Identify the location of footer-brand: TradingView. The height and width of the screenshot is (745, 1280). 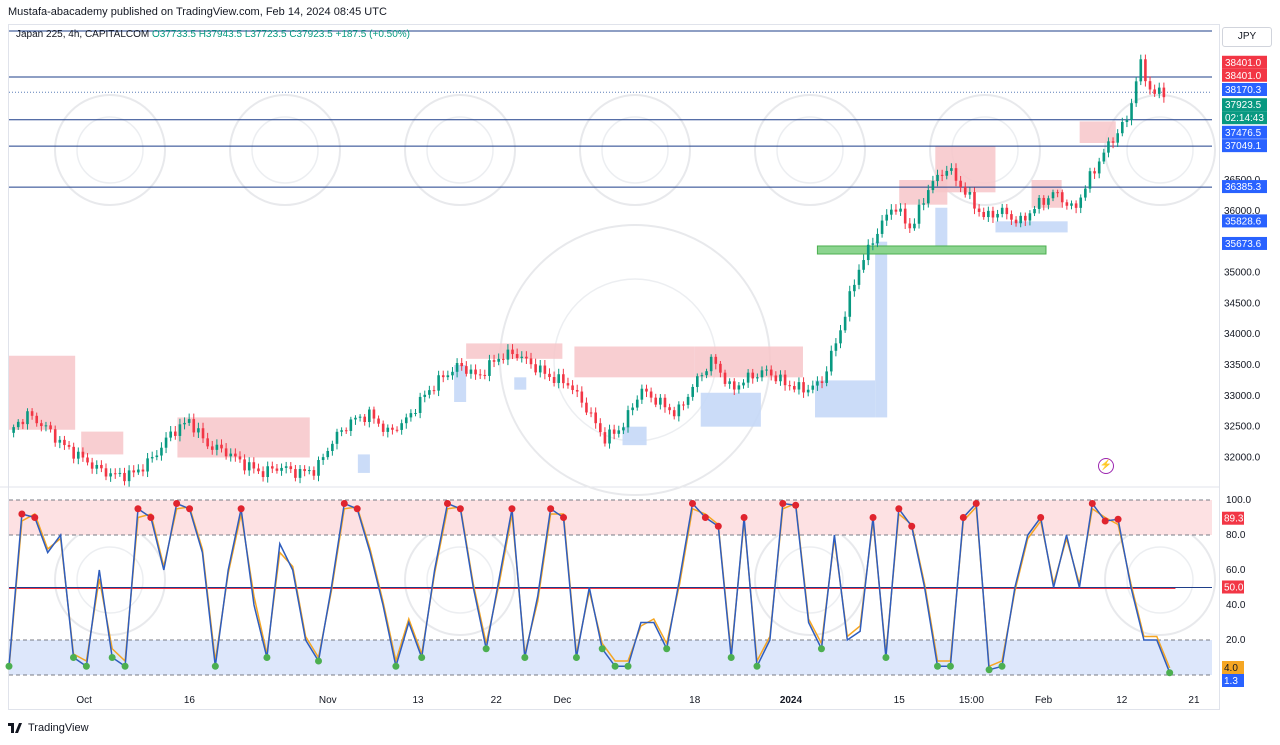
(48, 728).